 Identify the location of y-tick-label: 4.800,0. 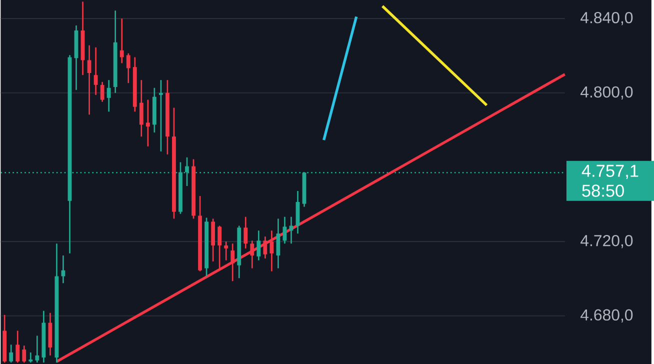
(606, 93).